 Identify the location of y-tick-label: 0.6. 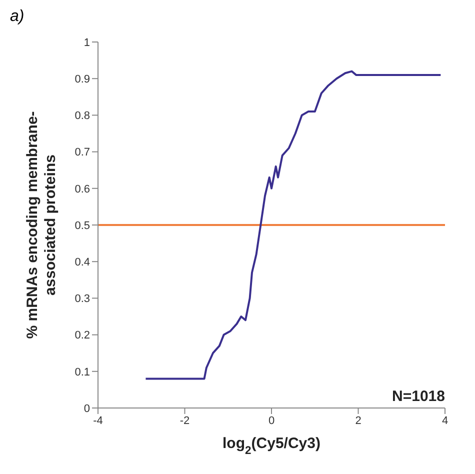
(82, 189).